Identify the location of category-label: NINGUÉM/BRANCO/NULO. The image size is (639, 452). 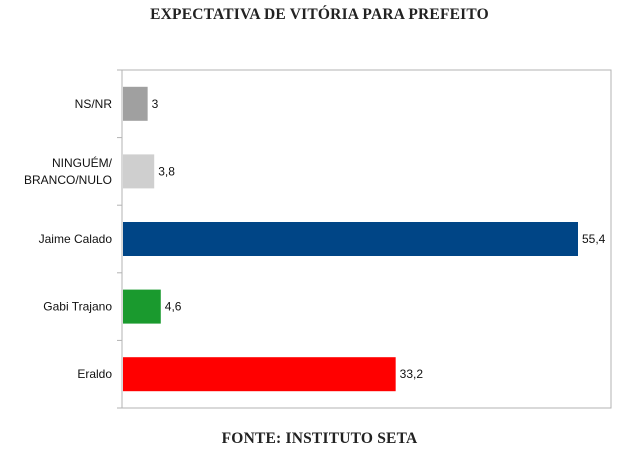
(68, 171).